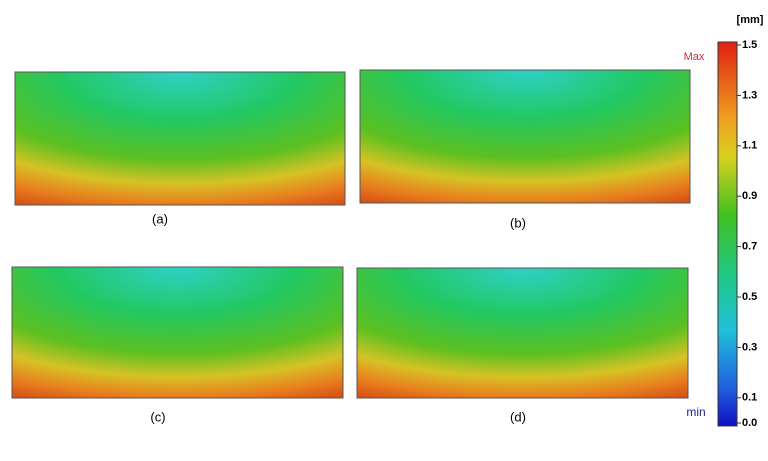 Image resolution: width=768 pixels, height=461 pixels. What do you see at coordinates (518, 416) in the screenshot?
I see `panel-label: (d)` at bounding box center [518, 416].